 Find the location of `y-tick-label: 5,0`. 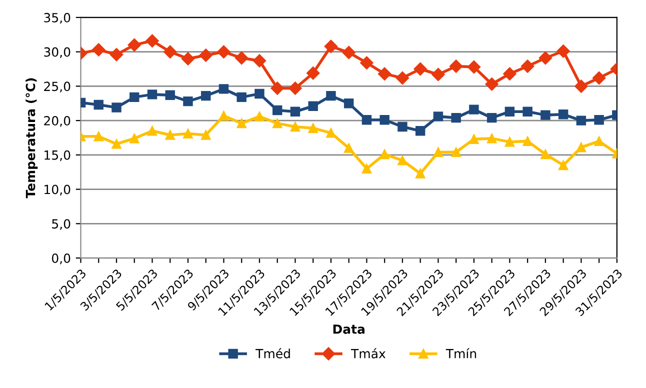

y-tick-label: 5,0 is located at coordinates (61, 224).